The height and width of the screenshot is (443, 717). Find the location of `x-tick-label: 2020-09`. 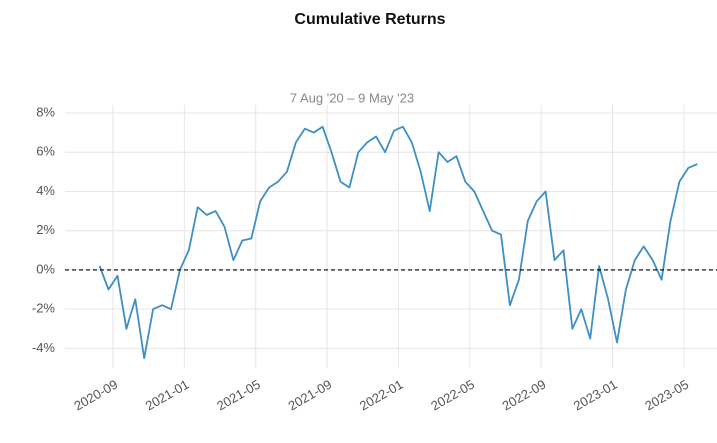

x-tick-label: 2020-09 is located at coordinates (95, 395).